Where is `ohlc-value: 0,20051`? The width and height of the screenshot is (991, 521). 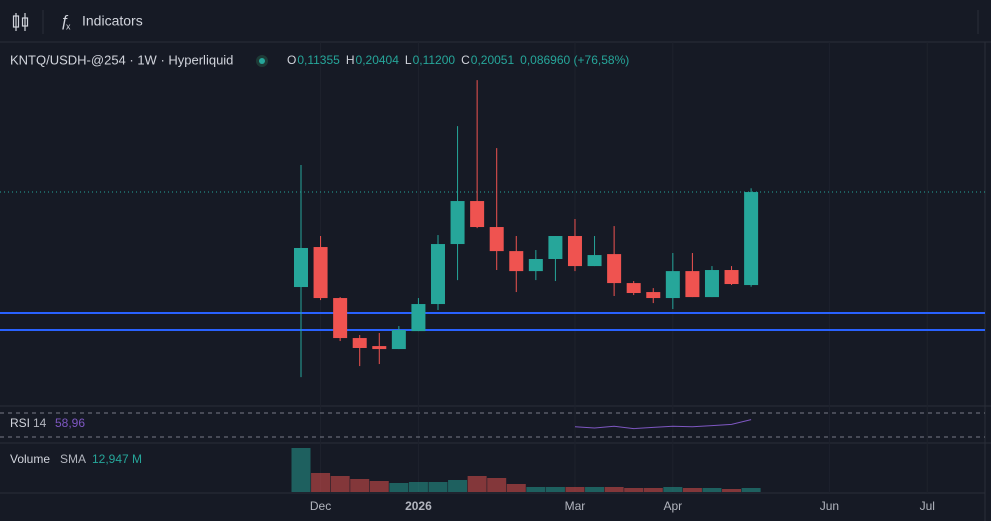
ohlc-value: 0,20051 is located at coordinates (493, 60).